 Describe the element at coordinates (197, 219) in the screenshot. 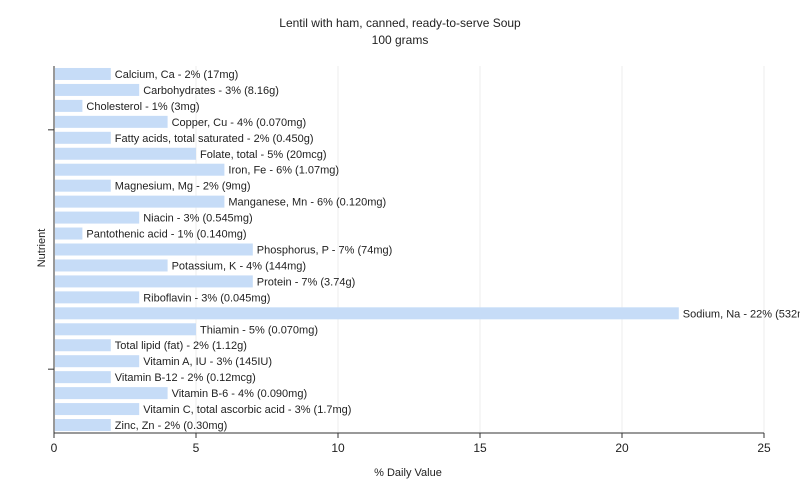

I see `bar-label: Niacin - 3% (0.545mg)` at that location.